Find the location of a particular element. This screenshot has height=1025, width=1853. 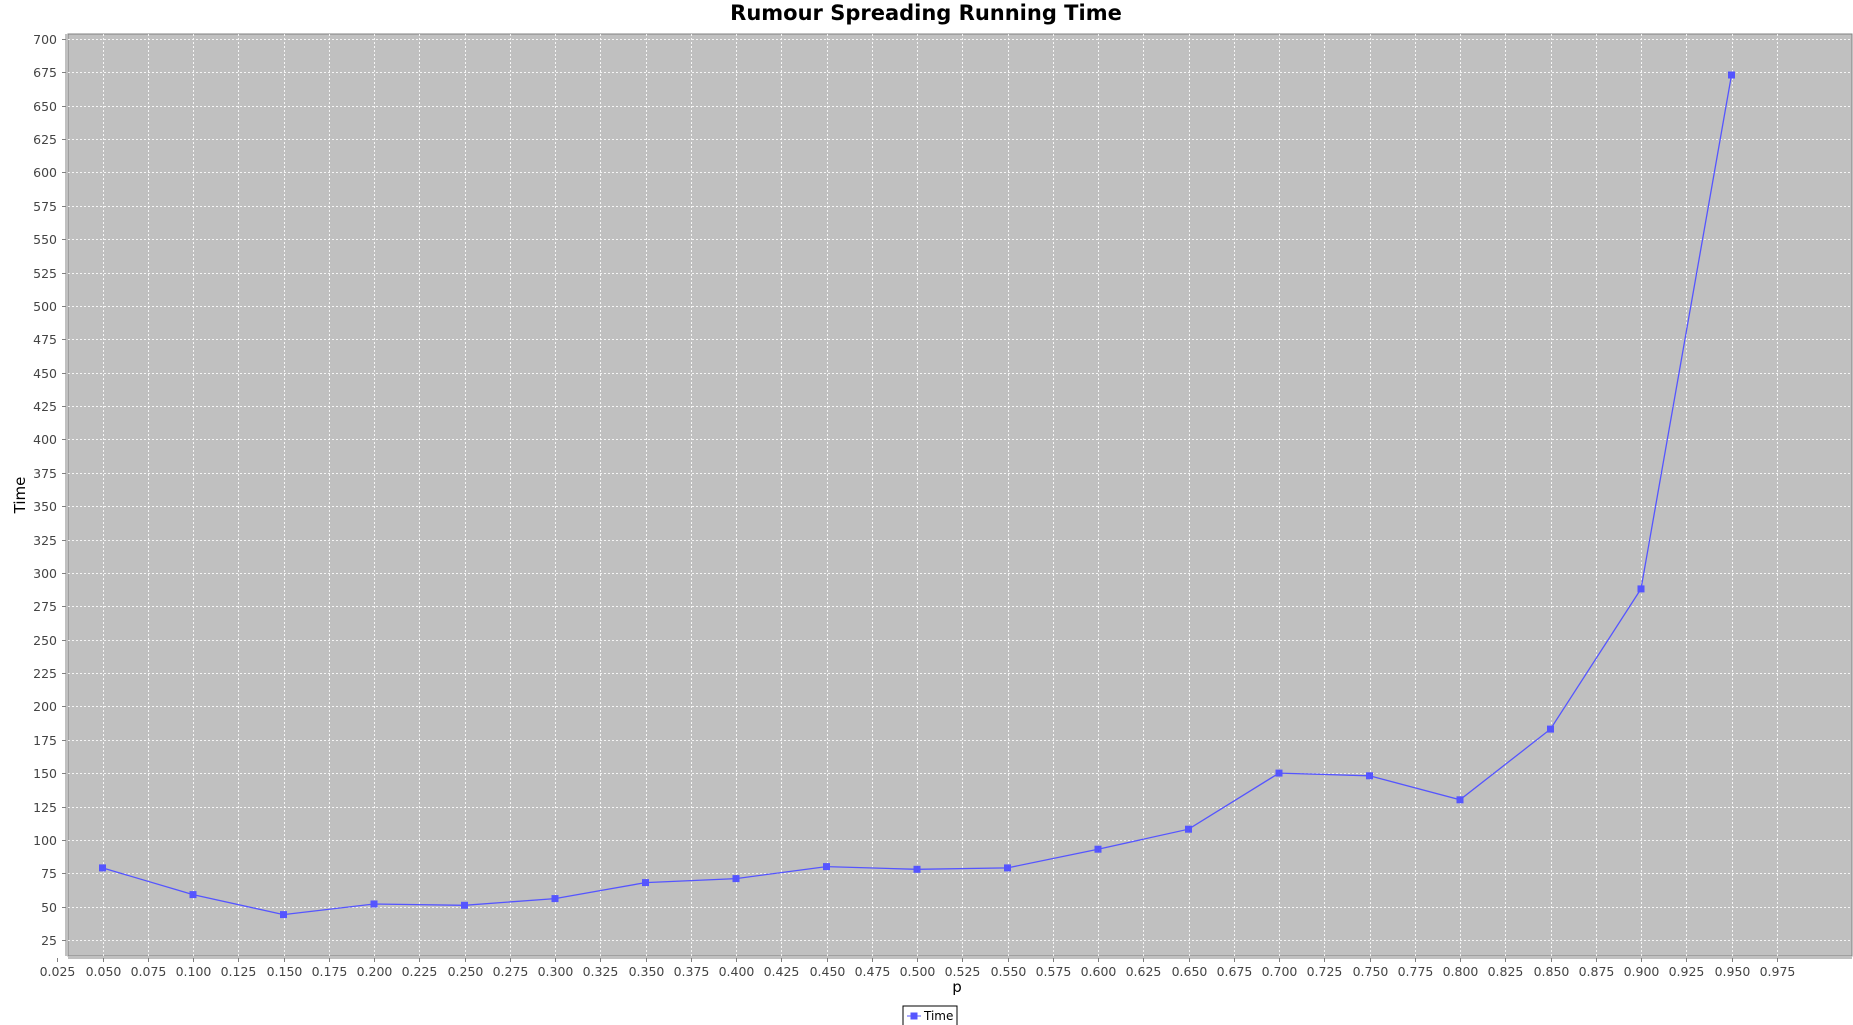

y-tick-label: 250 is located at coordinates (45, 640).